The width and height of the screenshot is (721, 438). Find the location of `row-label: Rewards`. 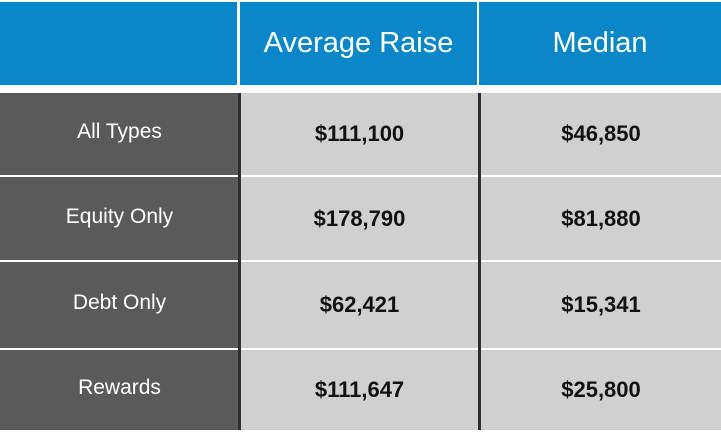

row-label: Rewards is located at coordinates (119, 390).